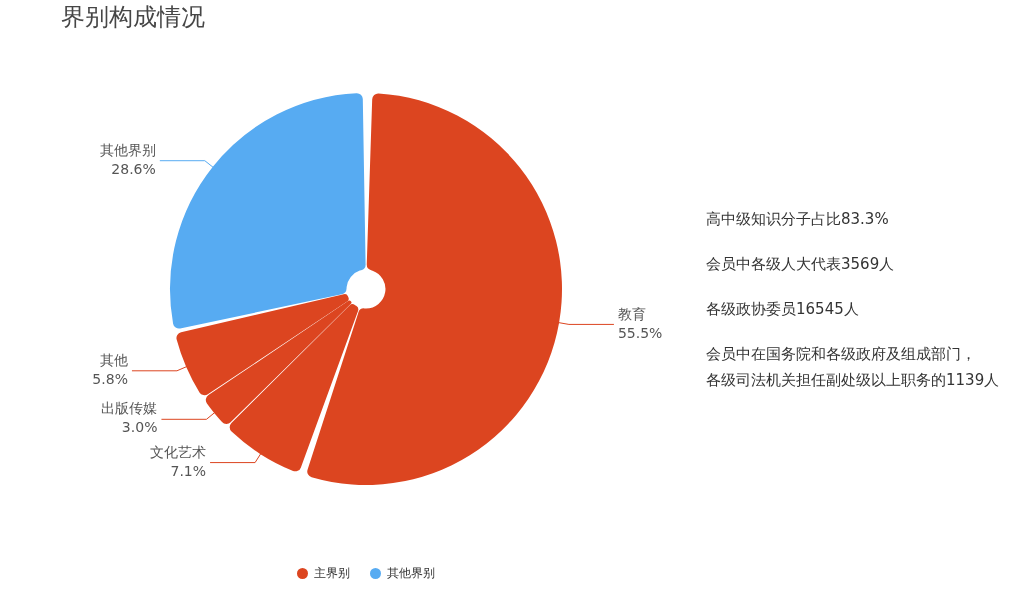 This screenshot has height=592, width=1017. Describe the element at coordinates (110, 378) in the screenshot. I see `data-label: 5.8%` at that location.